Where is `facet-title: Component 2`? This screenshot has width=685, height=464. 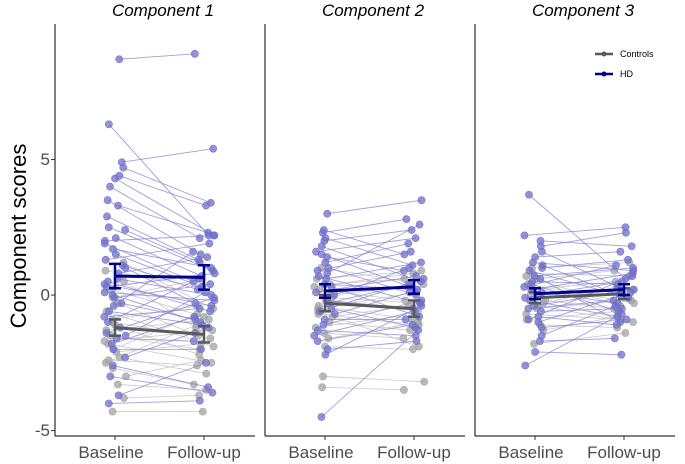
facet-title: Component 2 is located at coordinates (373, 10).